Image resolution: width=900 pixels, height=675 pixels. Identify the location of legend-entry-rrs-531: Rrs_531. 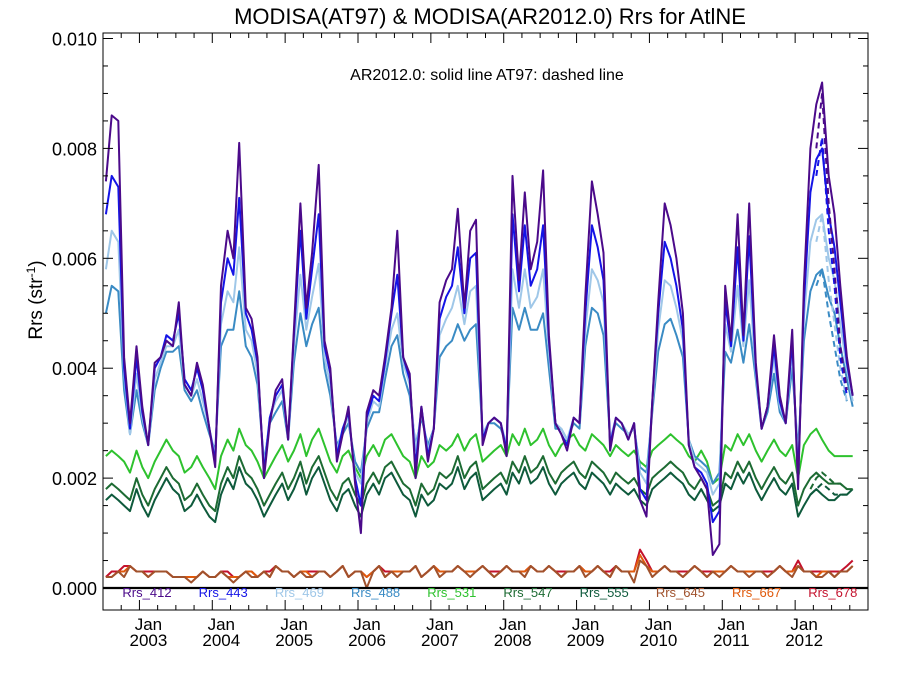
(451, 592).